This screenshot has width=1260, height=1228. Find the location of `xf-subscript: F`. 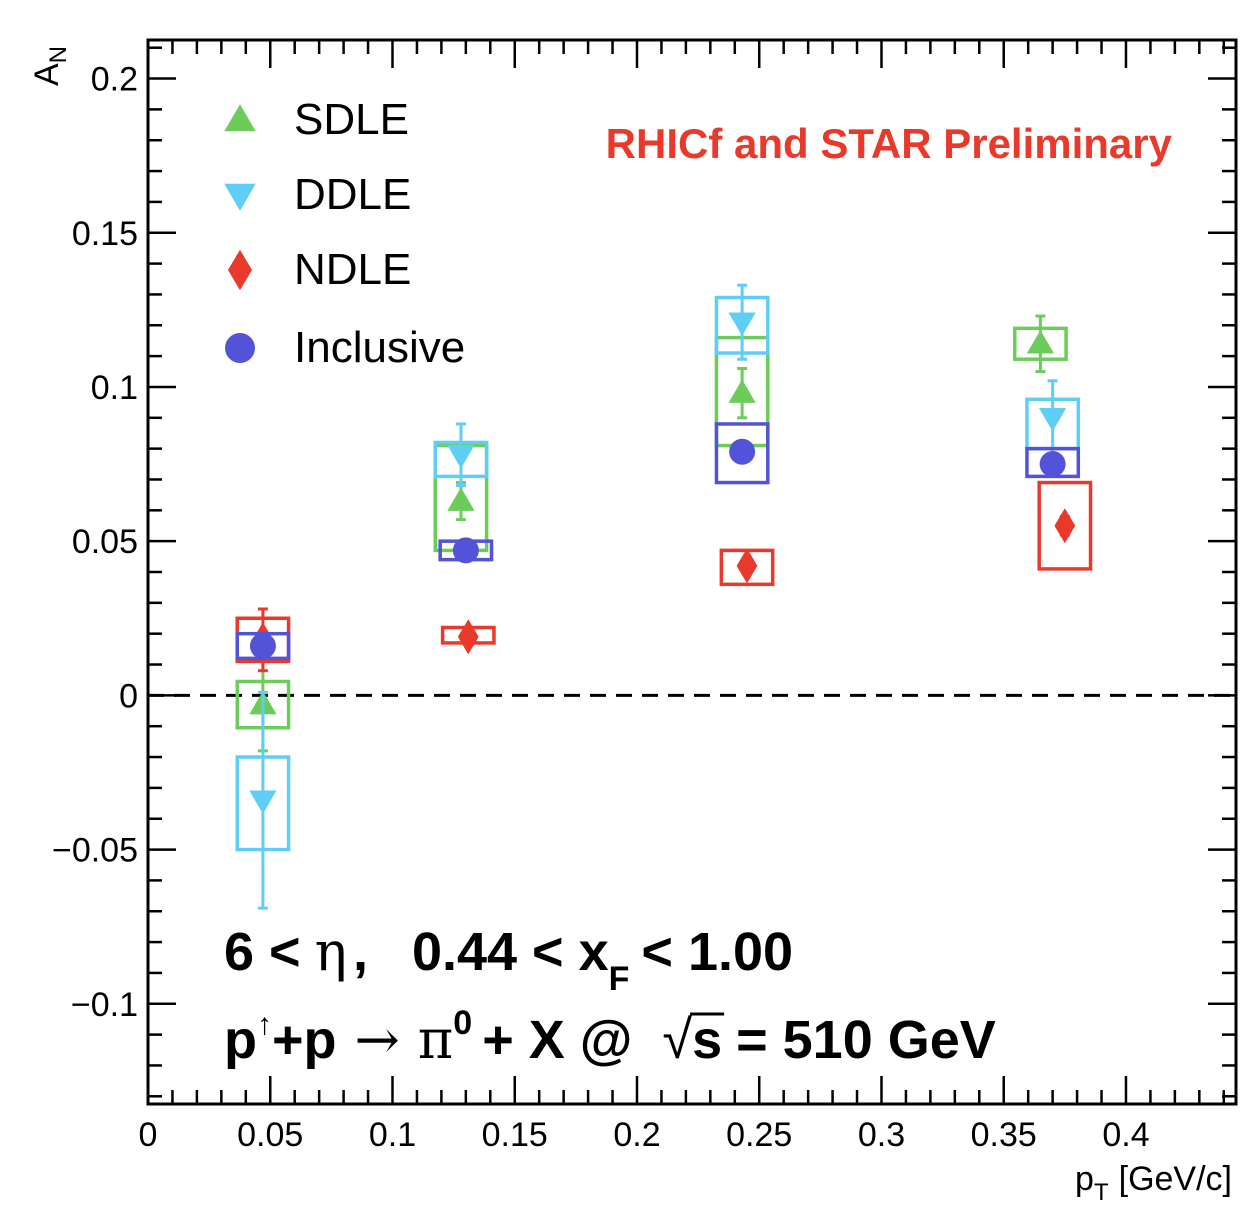

xf-subscript: F is located at coordinates (619, 979).